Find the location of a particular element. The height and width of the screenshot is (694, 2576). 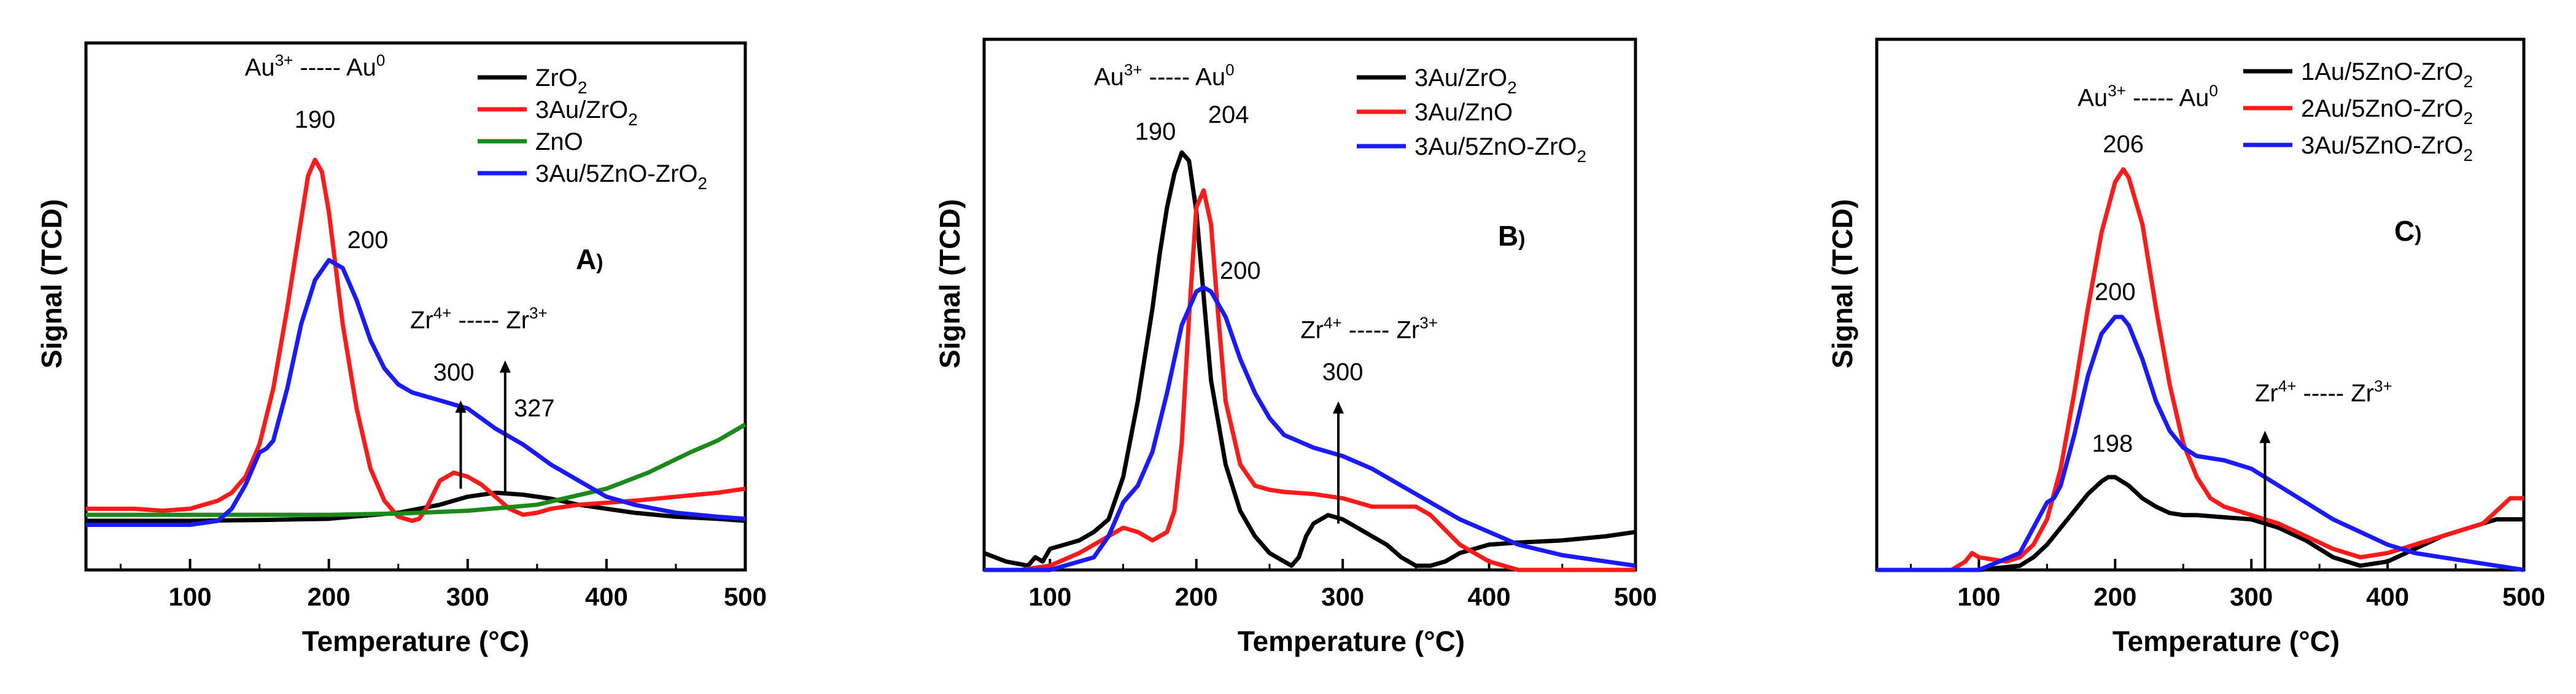

peak-label-a-2: 190 is located at coordinates (315, 119).